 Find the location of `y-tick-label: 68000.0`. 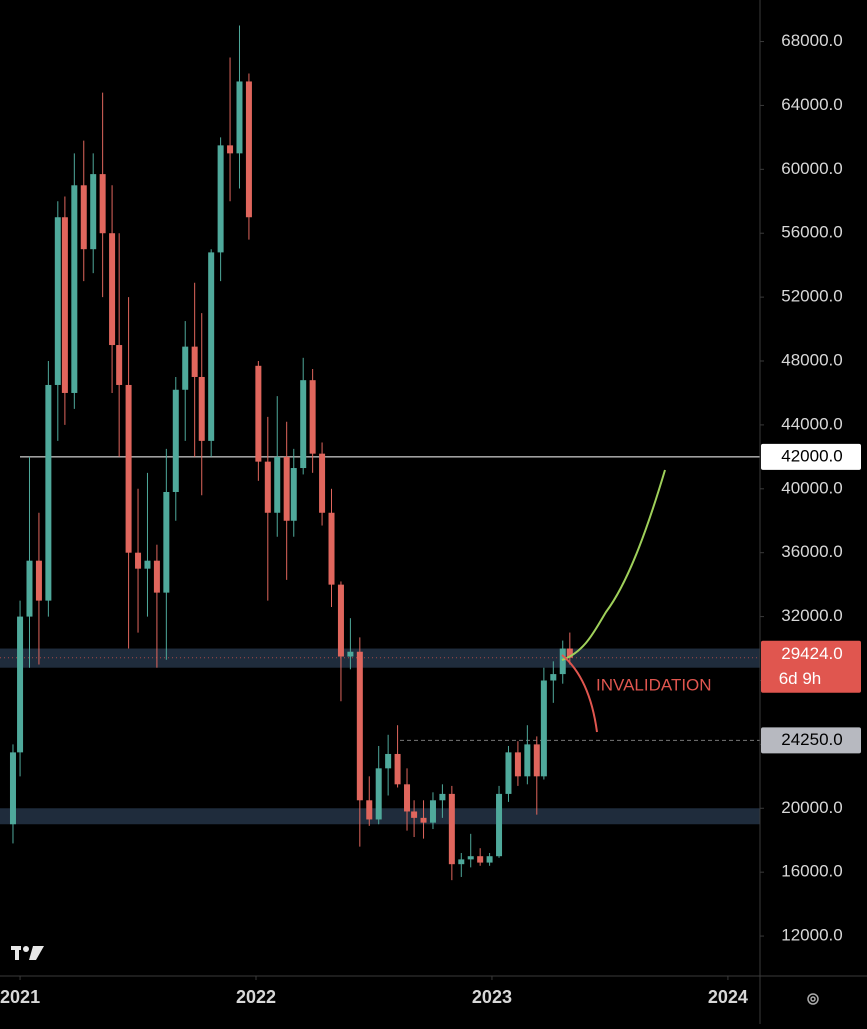

y-tick-label: 68000.0 is located at coordinates (811, 40).